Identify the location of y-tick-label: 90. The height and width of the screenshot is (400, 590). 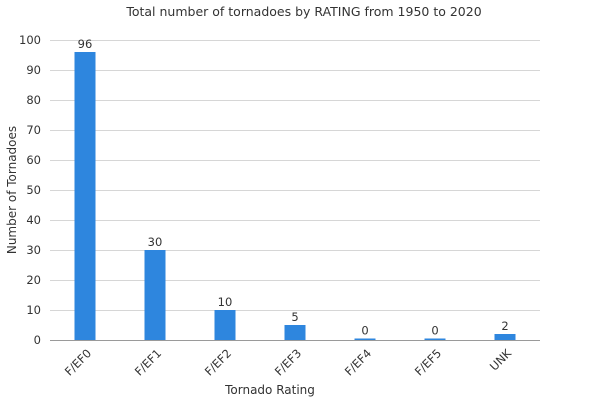
(33, 70).